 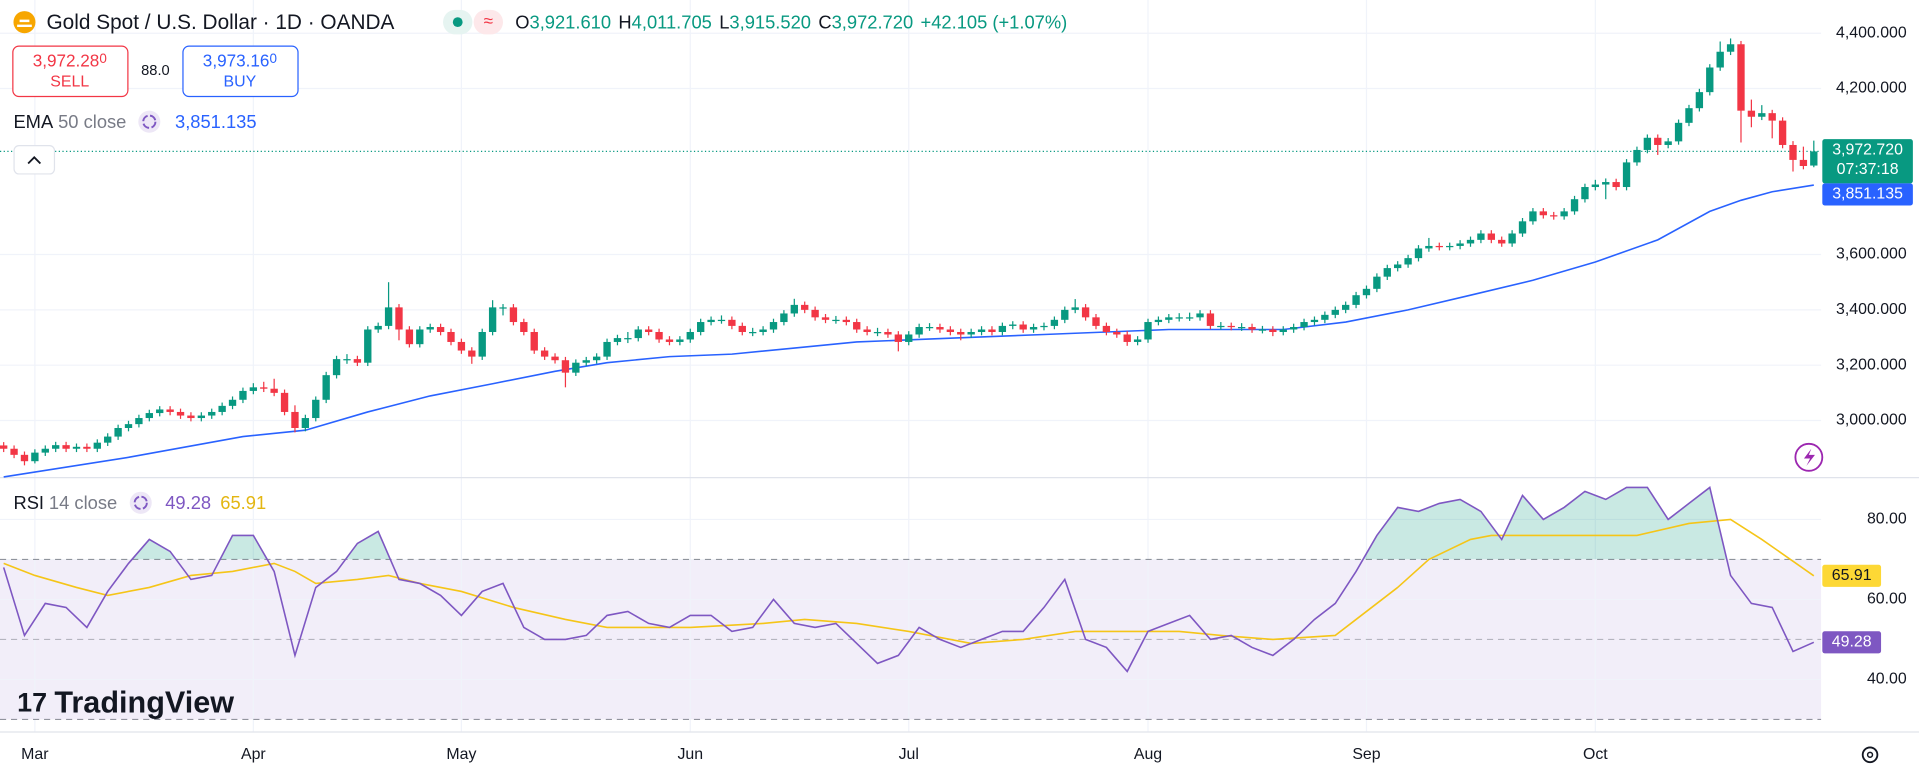 I want to click on x-tick-label: Mar, so click(x=35, y=754).